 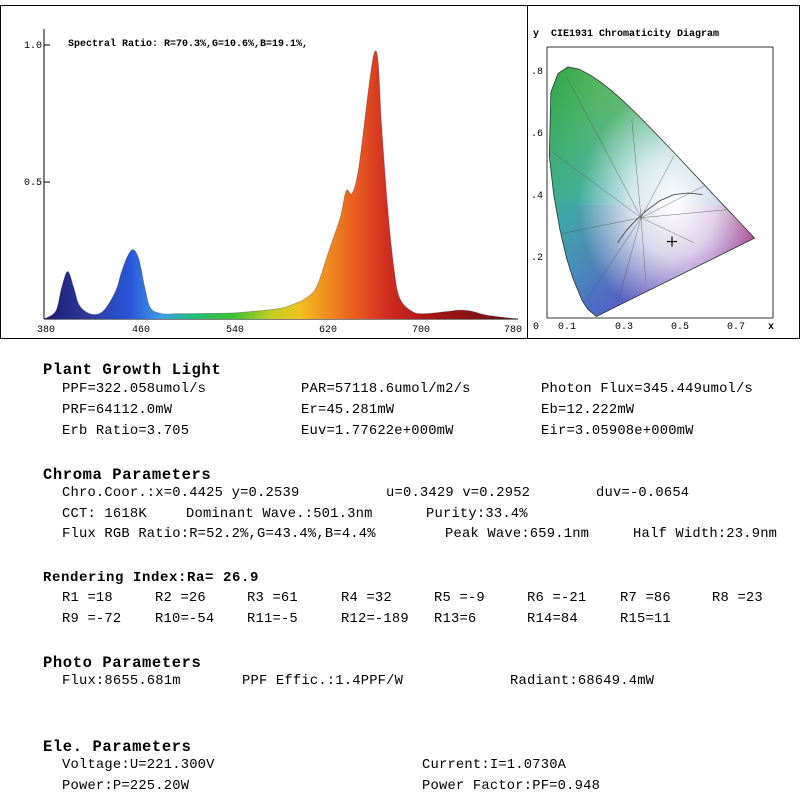 What do you see at coordinates (87, 598) in the screenshot?
I see `r1-value: R1 =18` at bounding box center [87, 598].